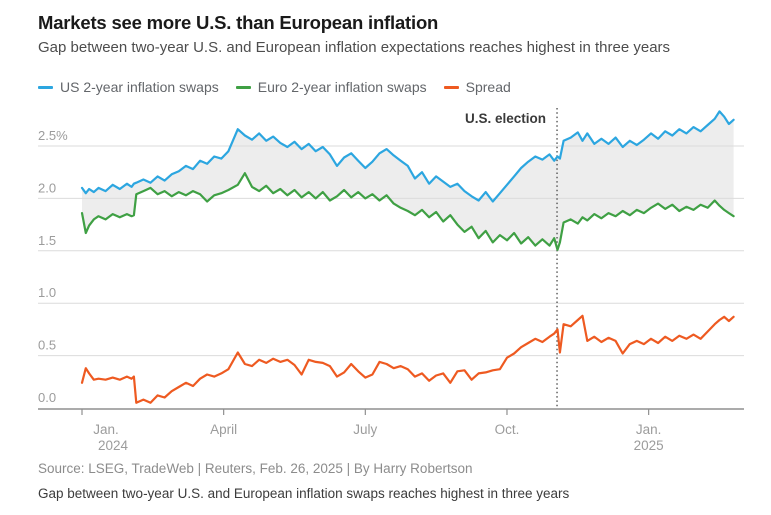 The image size is (771, 515). I want to click on series-line-euro, so click(407, 211).